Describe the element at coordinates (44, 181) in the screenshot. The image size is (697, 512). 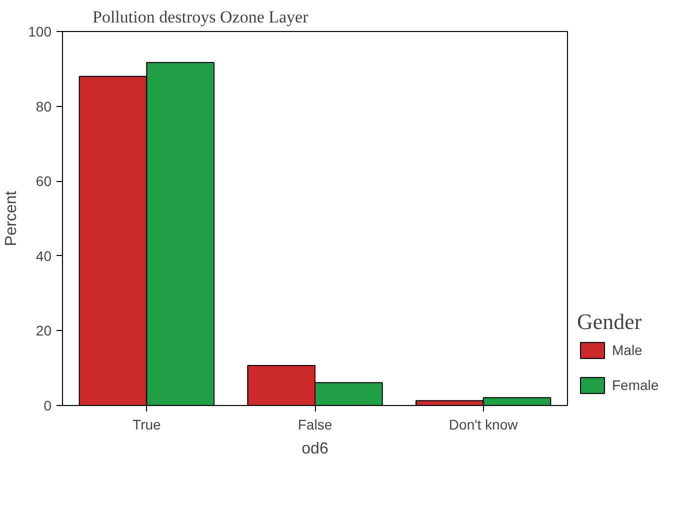
I see `y-tick-label: 60` at that location.